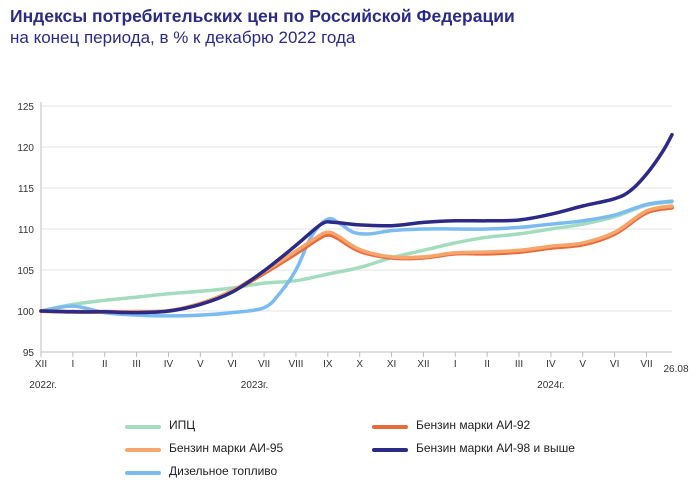  What do you see at coordinates (391, 364) in the screenshot?
I see `x-tick-label: XI` at bounding box center [391, 364].